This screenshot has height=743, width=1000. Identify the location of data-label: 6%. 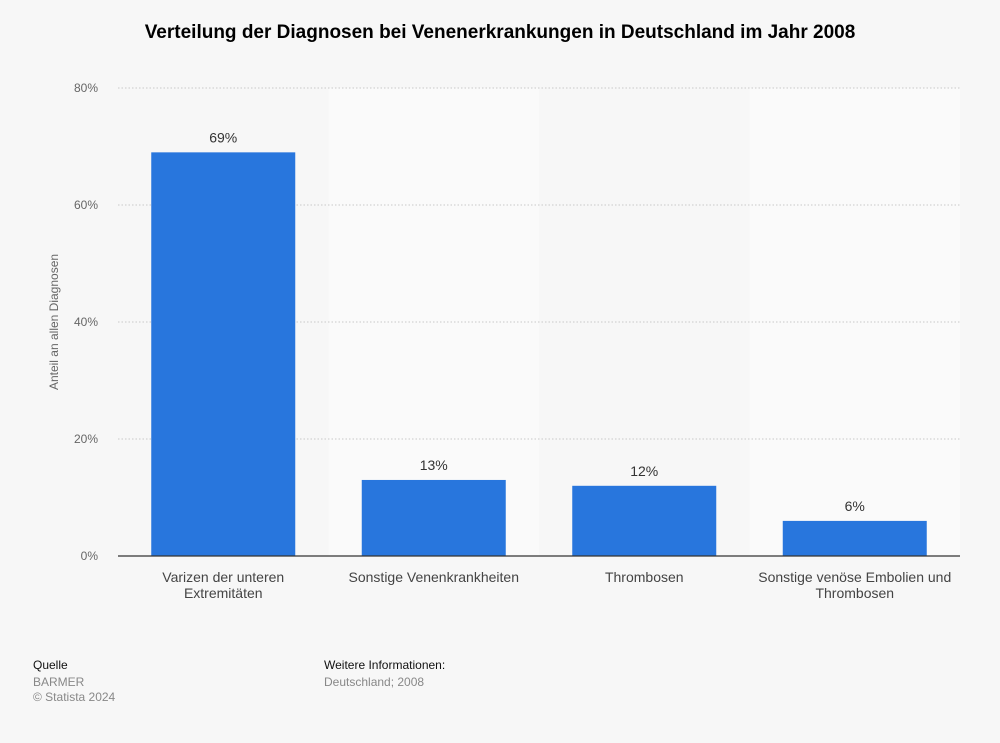
(855, 506).